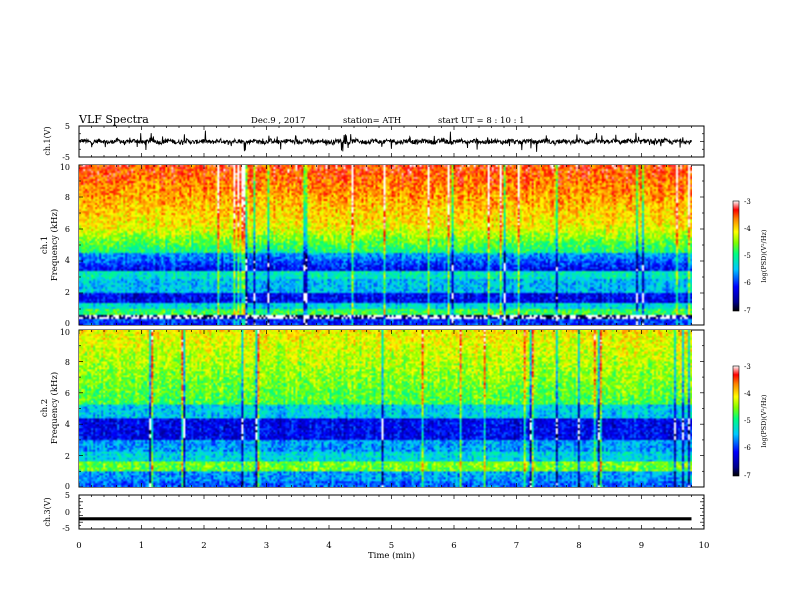 The image size is (792, 616). Describe the element at coordinates (747, 448) in the screenshot. I see `ch2-cbar-tick-m6: -6` at that location.